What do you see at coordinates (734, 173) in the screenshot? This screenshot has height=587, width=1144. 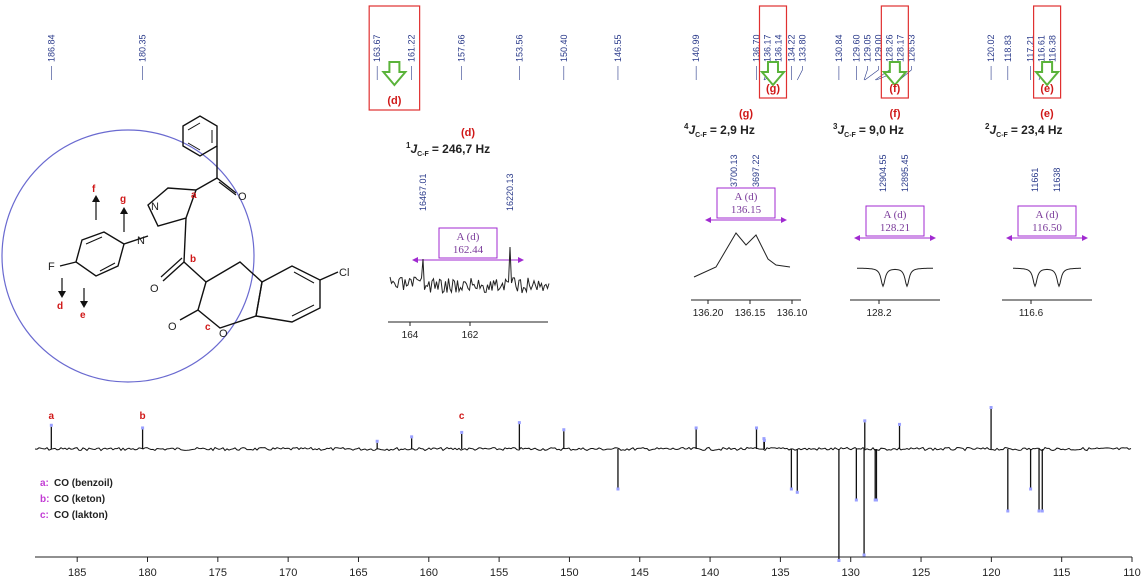 I see `inset-peak-label: 13700.13` at bounding box center [734, 173].